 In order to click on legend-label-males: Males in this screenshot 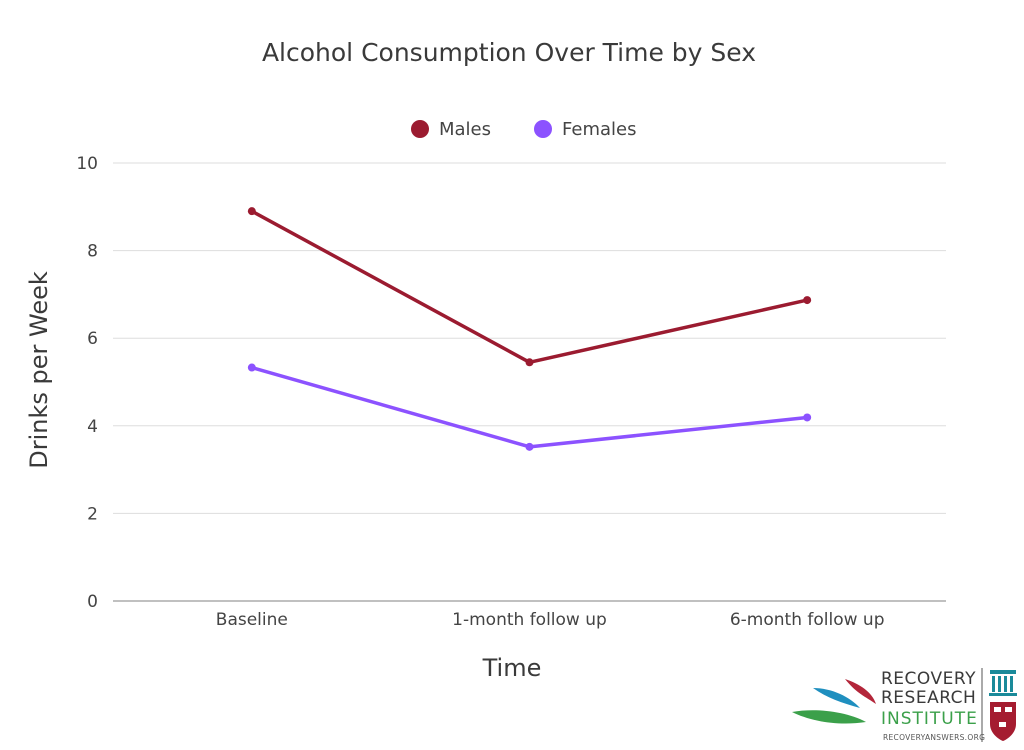, I will do `click(465, 129)`.